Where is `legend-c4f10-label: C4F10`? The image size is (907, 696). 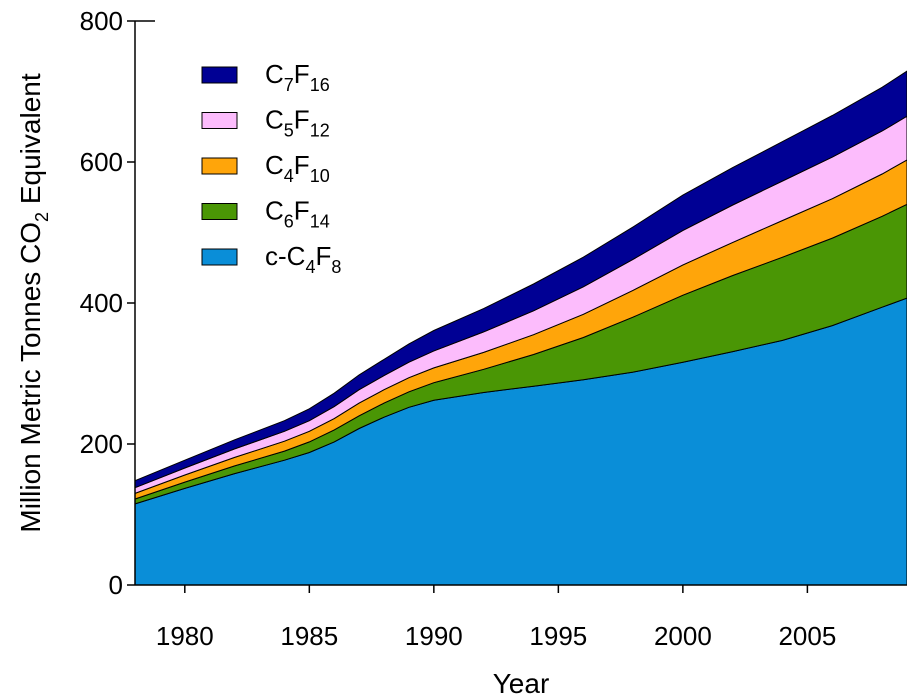
legend-c4f10-label: C4F10 is located at coordinates (297, 168).